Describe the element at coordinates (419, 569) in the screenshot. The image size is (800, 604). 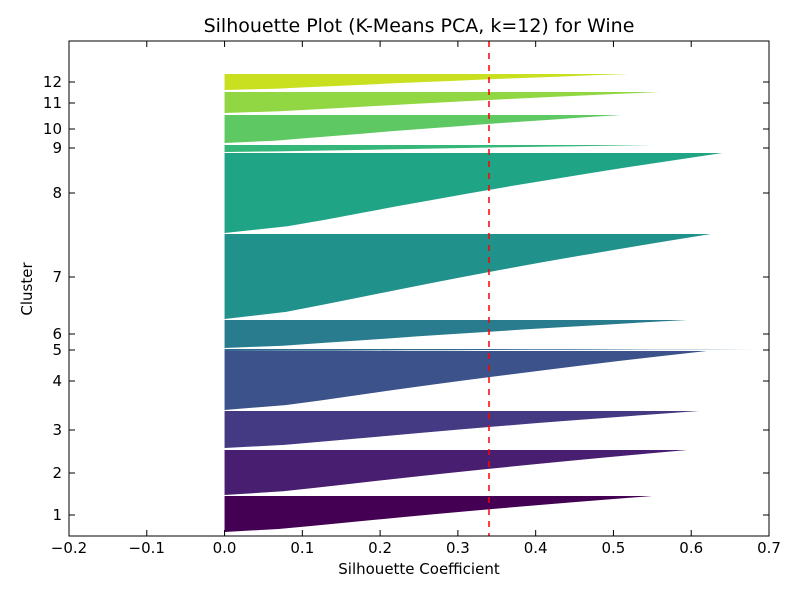
I see `x-axis-label: Silhouette Coefficient` at that location.